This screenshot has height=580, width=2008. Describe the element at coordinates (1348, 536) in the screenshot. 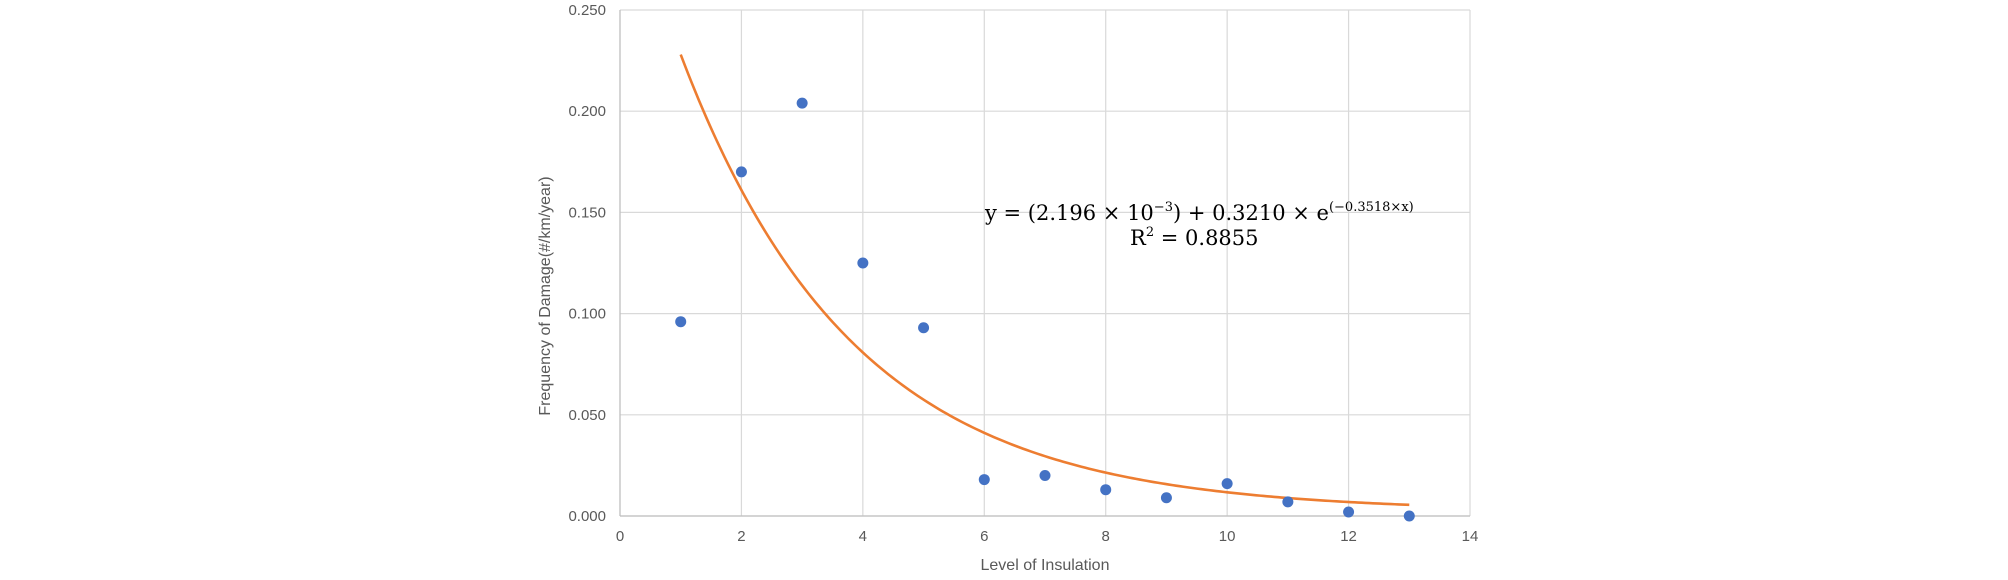

I see `x-tick-label: 12` at that location.